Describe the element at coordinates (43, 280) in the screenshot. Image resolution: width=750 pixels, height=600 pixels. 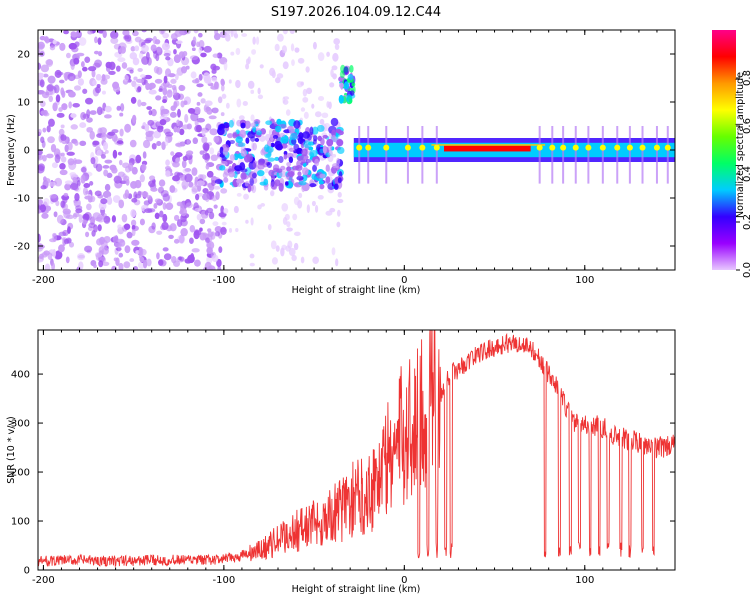
I see `spectrogram-xtick-label: -200` at that location.